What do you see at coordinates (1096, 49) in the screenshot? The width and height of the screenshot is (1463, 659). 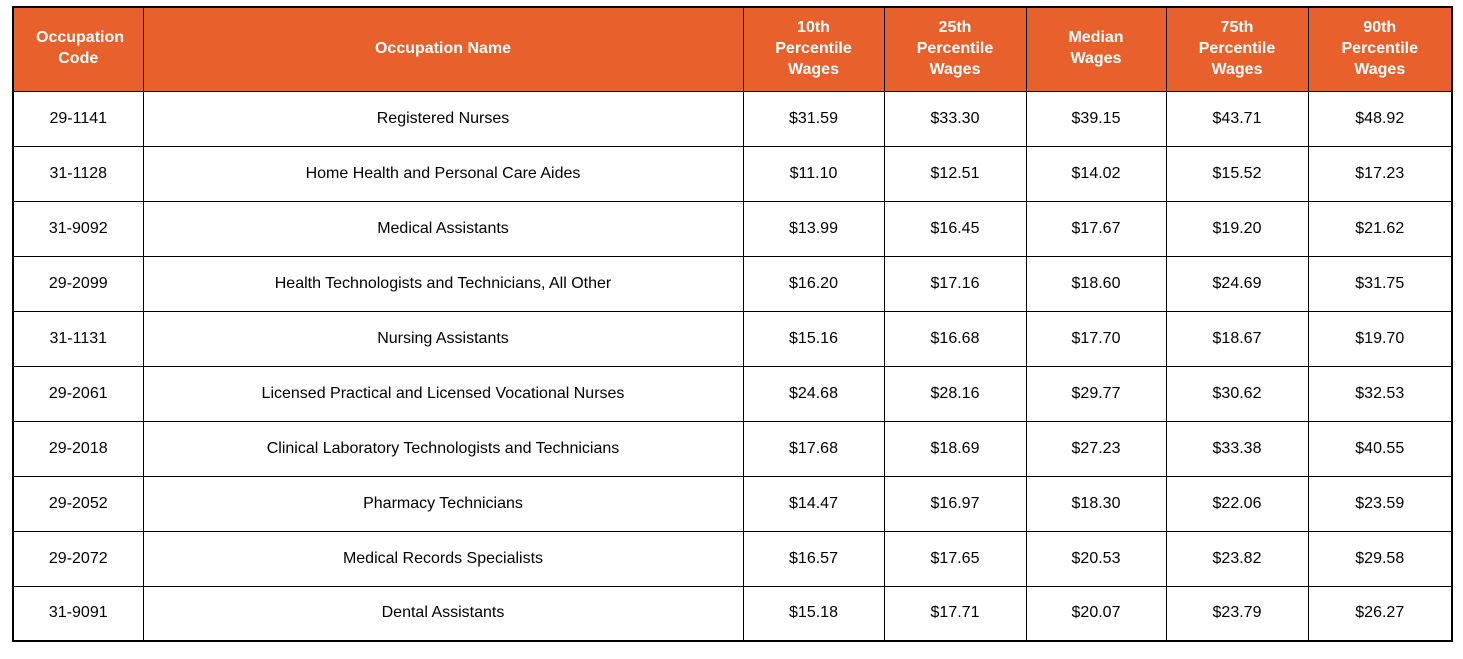 I see `col-header-median-wages: Median Wages` at bounding box center [1096, 49].